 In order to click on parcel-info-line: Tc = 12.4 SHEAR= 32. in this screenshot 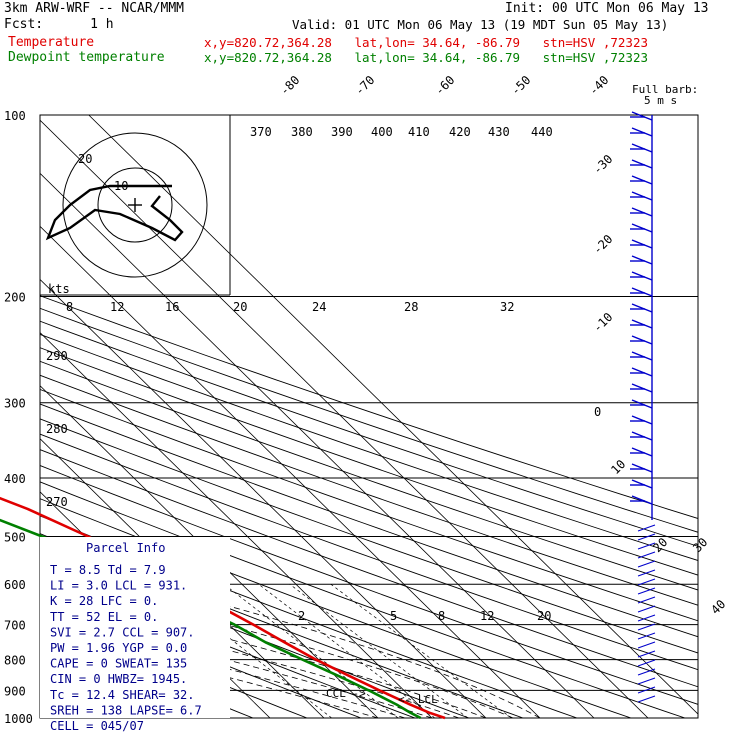, I will do `click(122, 695)`.